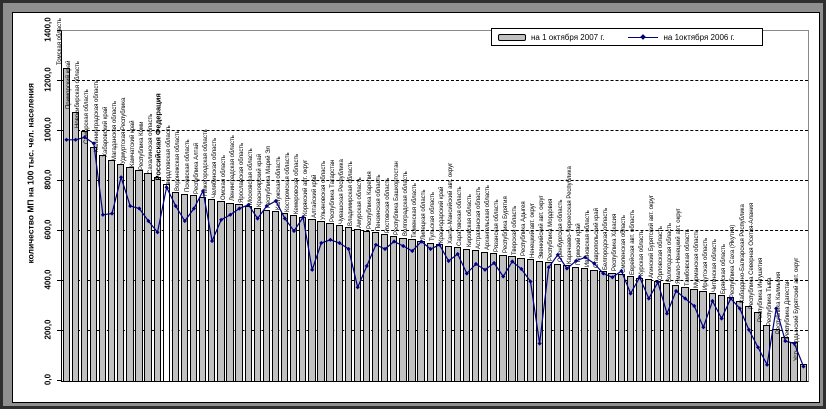  I want to click on category-label: Ленинградская область, so click(233, 168).